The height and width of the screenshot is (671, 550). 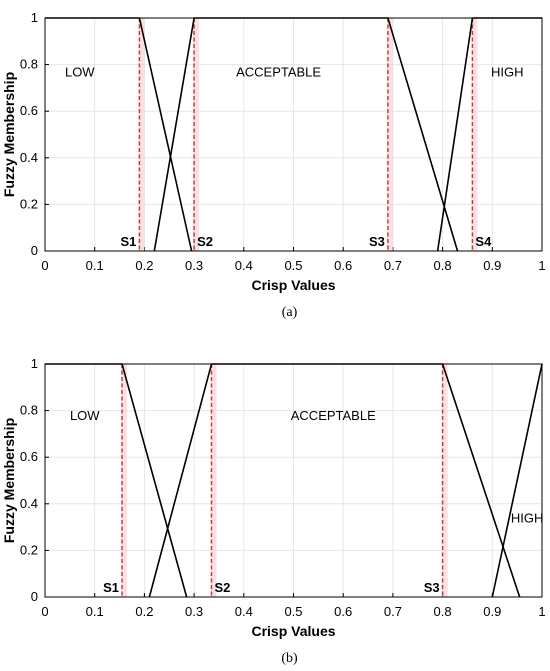 What do you see at coordinates (483, 241) in the screenshot?
I see `threshold-label-s4: S4` at bounding box center [483, 241].